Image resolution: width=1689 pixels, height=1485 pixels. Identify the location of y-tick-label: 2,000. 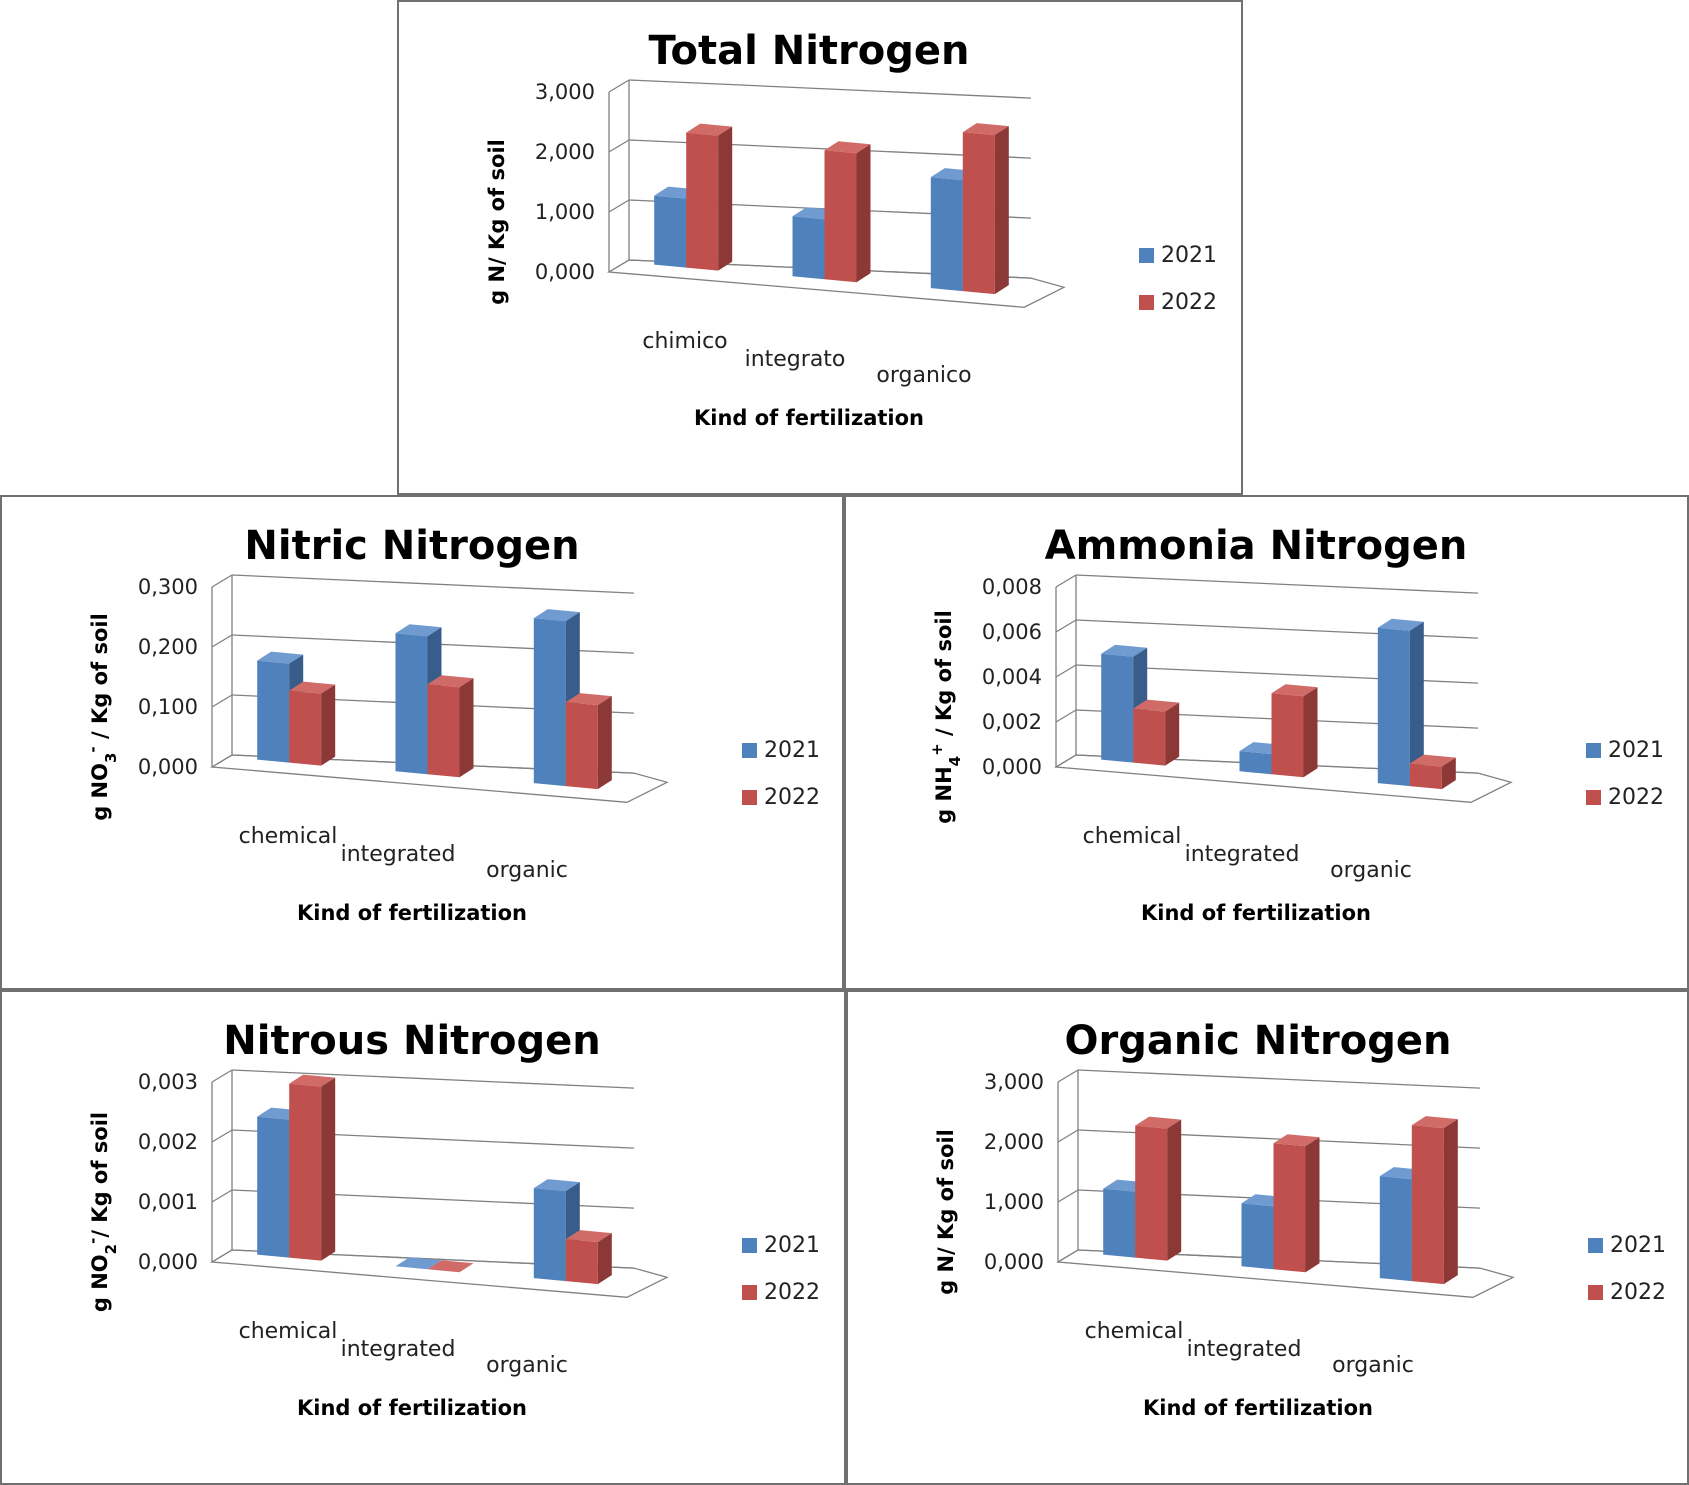
(1014, 1142).